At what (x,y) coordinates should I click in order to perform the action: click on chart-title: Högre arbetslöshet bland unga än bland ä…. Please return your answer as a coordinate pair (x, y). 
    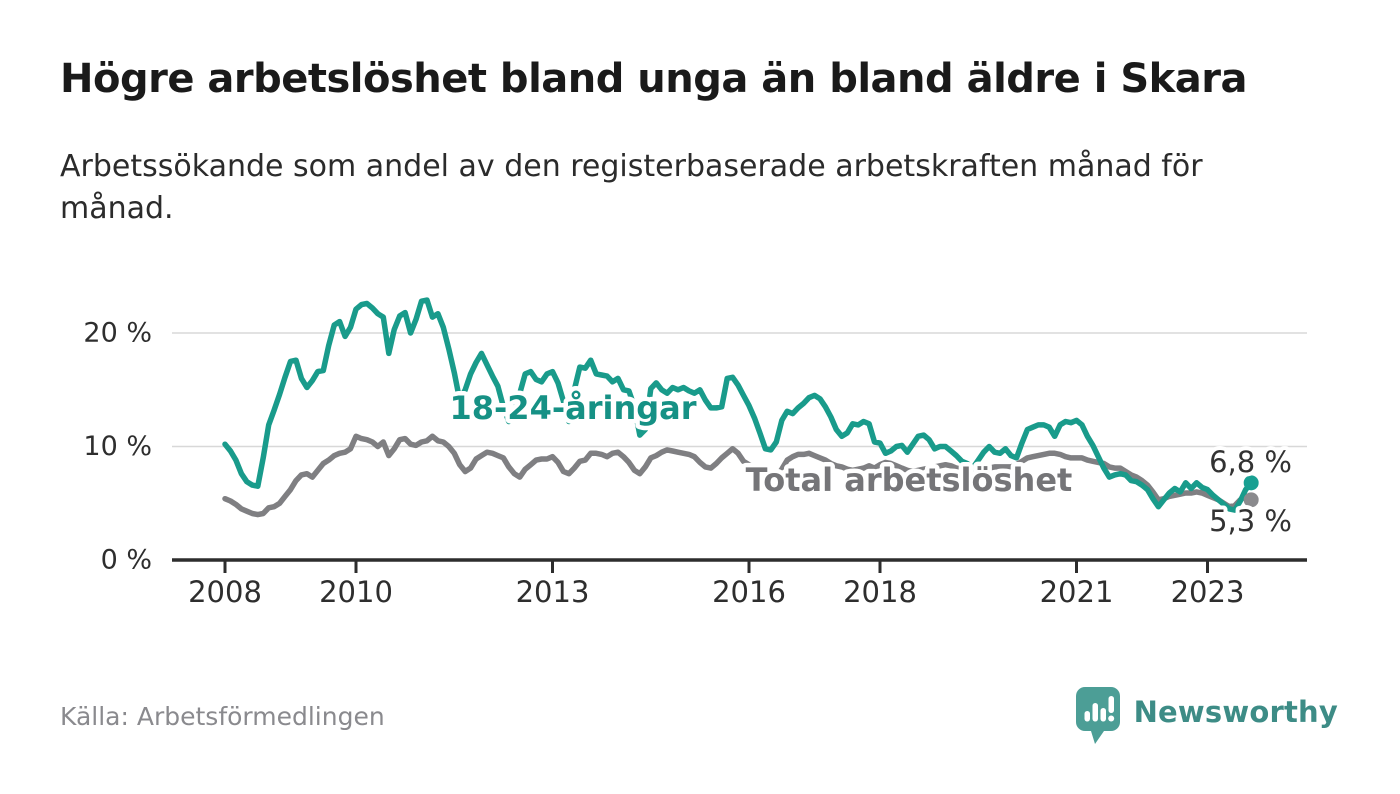
    Looking at the image, I should click on (653, 79).